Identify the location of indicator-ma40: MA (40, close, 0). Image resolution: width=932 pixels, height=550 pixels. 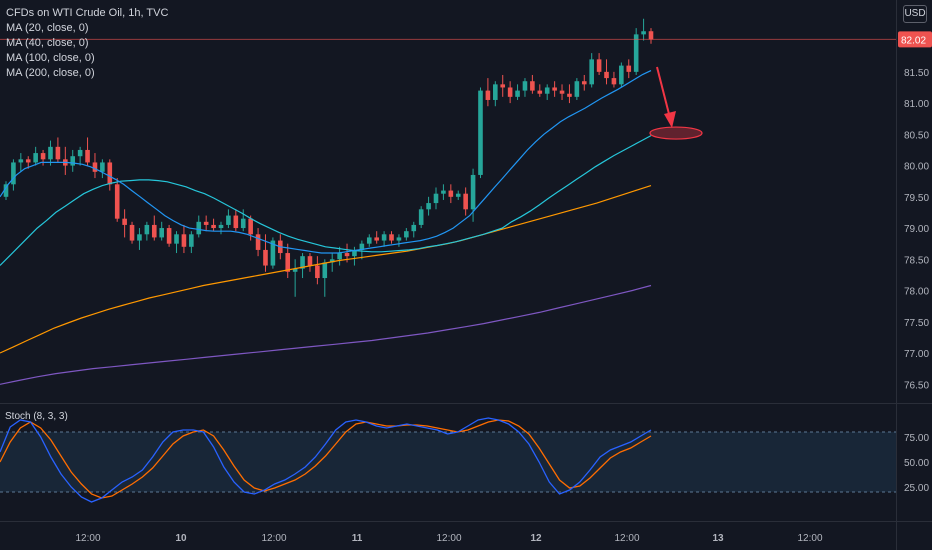
(47, 43).